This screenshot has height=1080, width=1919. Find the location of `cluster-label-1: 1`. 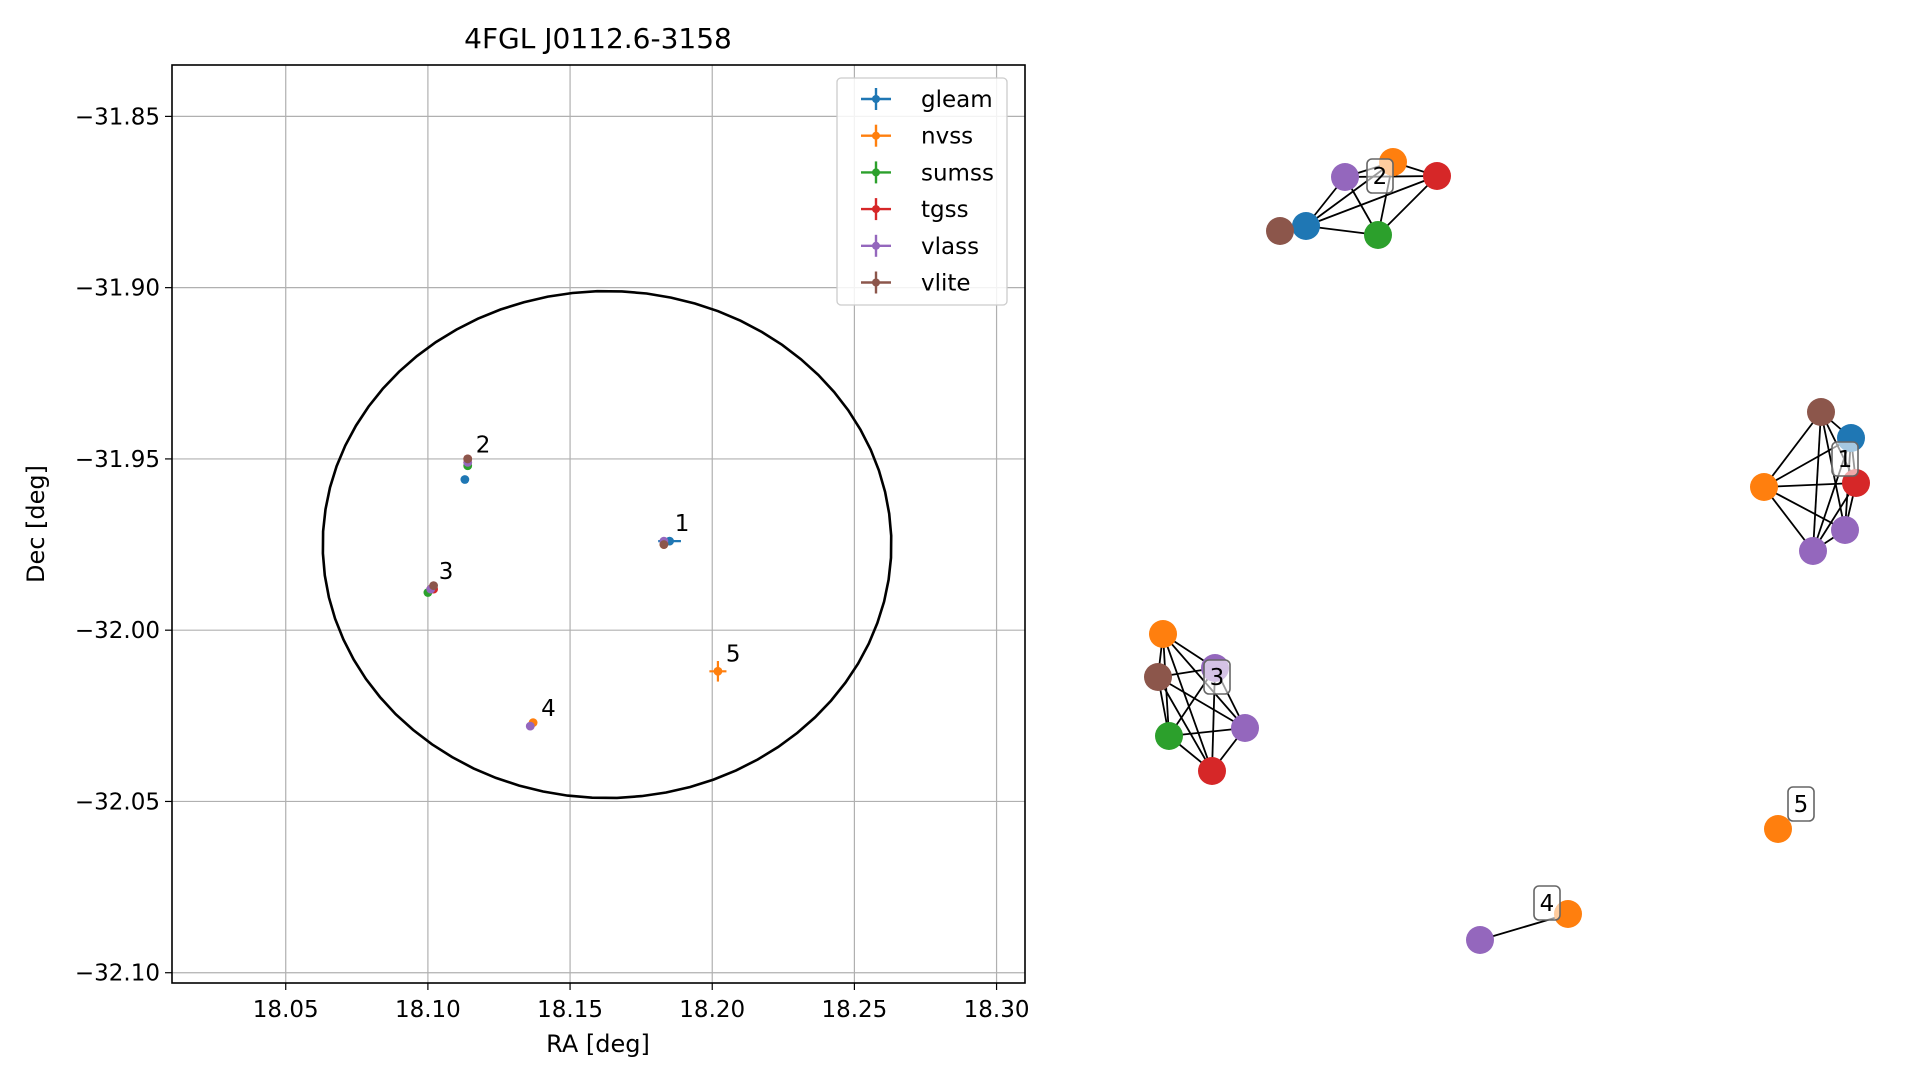

cluster-label-1: 1 is located at coordinates (1845, 459).